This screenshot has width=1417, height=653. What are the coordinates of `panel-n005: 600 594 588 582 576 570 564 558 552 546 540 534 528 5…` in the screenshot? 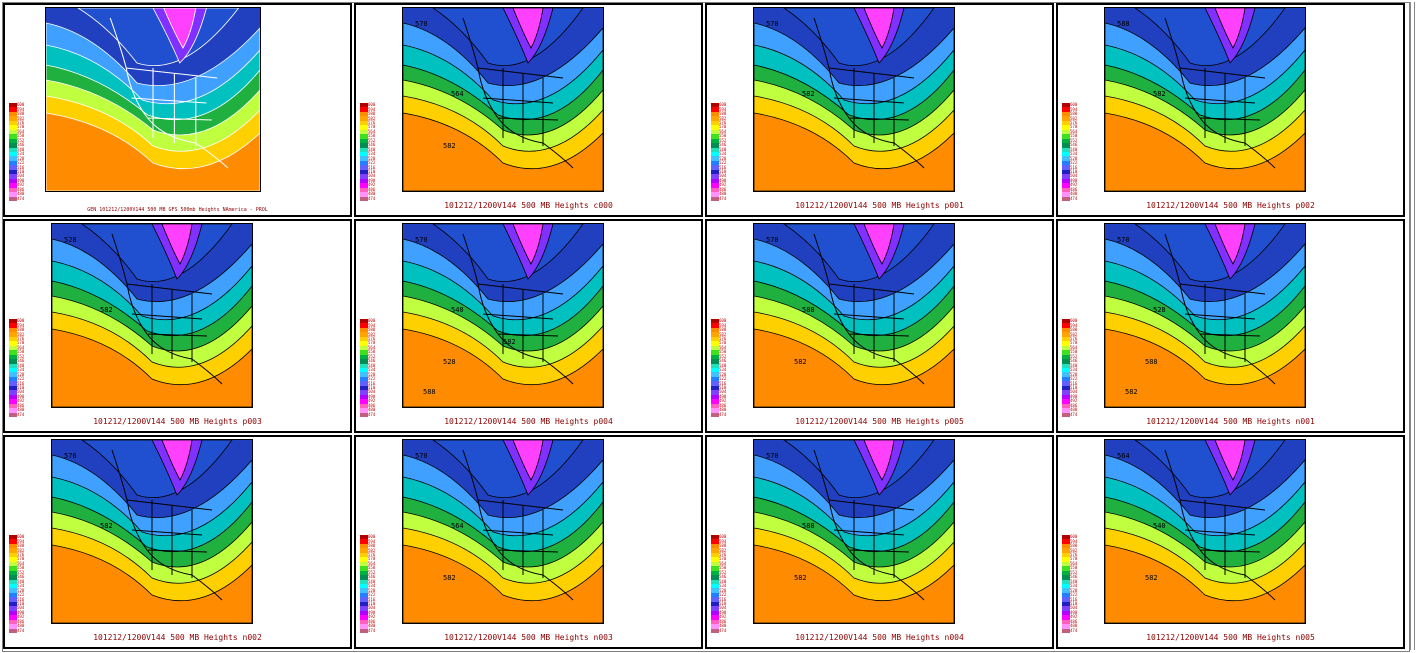 It's located at (1230, 542).